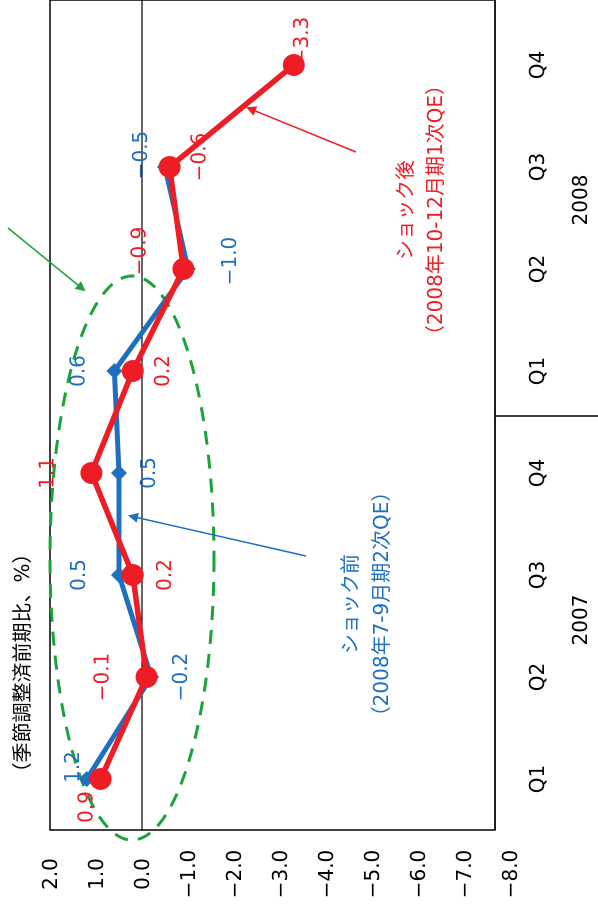 This screenshot has width=598, height=924. I want to click on y-axis-title: （季節調整済前期比、%）, so click(22, 662).